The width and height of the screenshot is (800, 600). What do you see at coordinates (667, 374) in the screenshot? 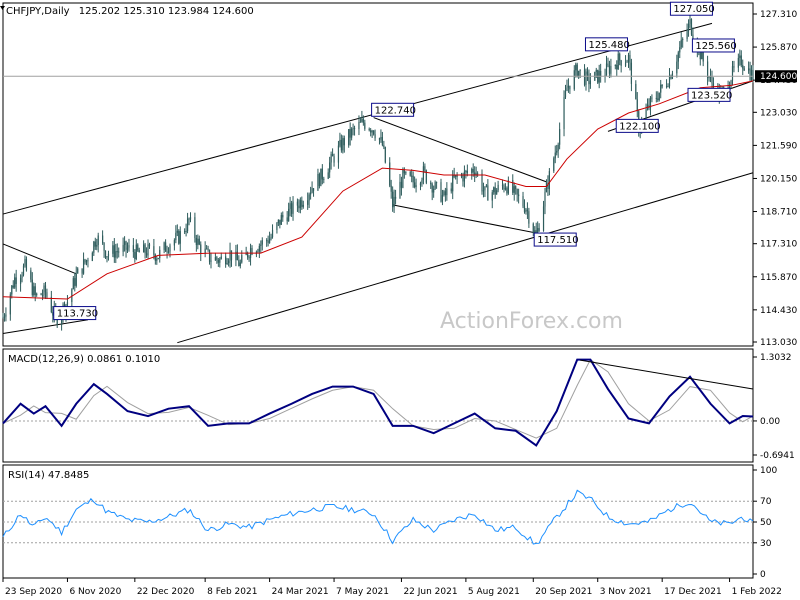
I see `macd-trendline` at bounding box center [667, 374].